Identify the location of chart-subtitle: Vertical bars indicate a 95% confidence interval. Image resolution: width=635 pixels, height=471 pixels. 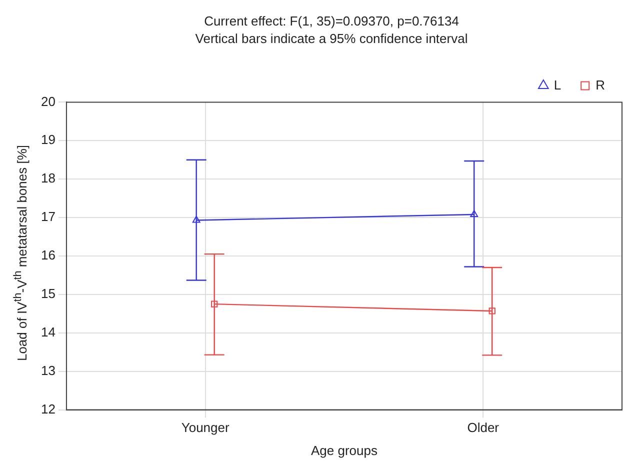
(331, 38).